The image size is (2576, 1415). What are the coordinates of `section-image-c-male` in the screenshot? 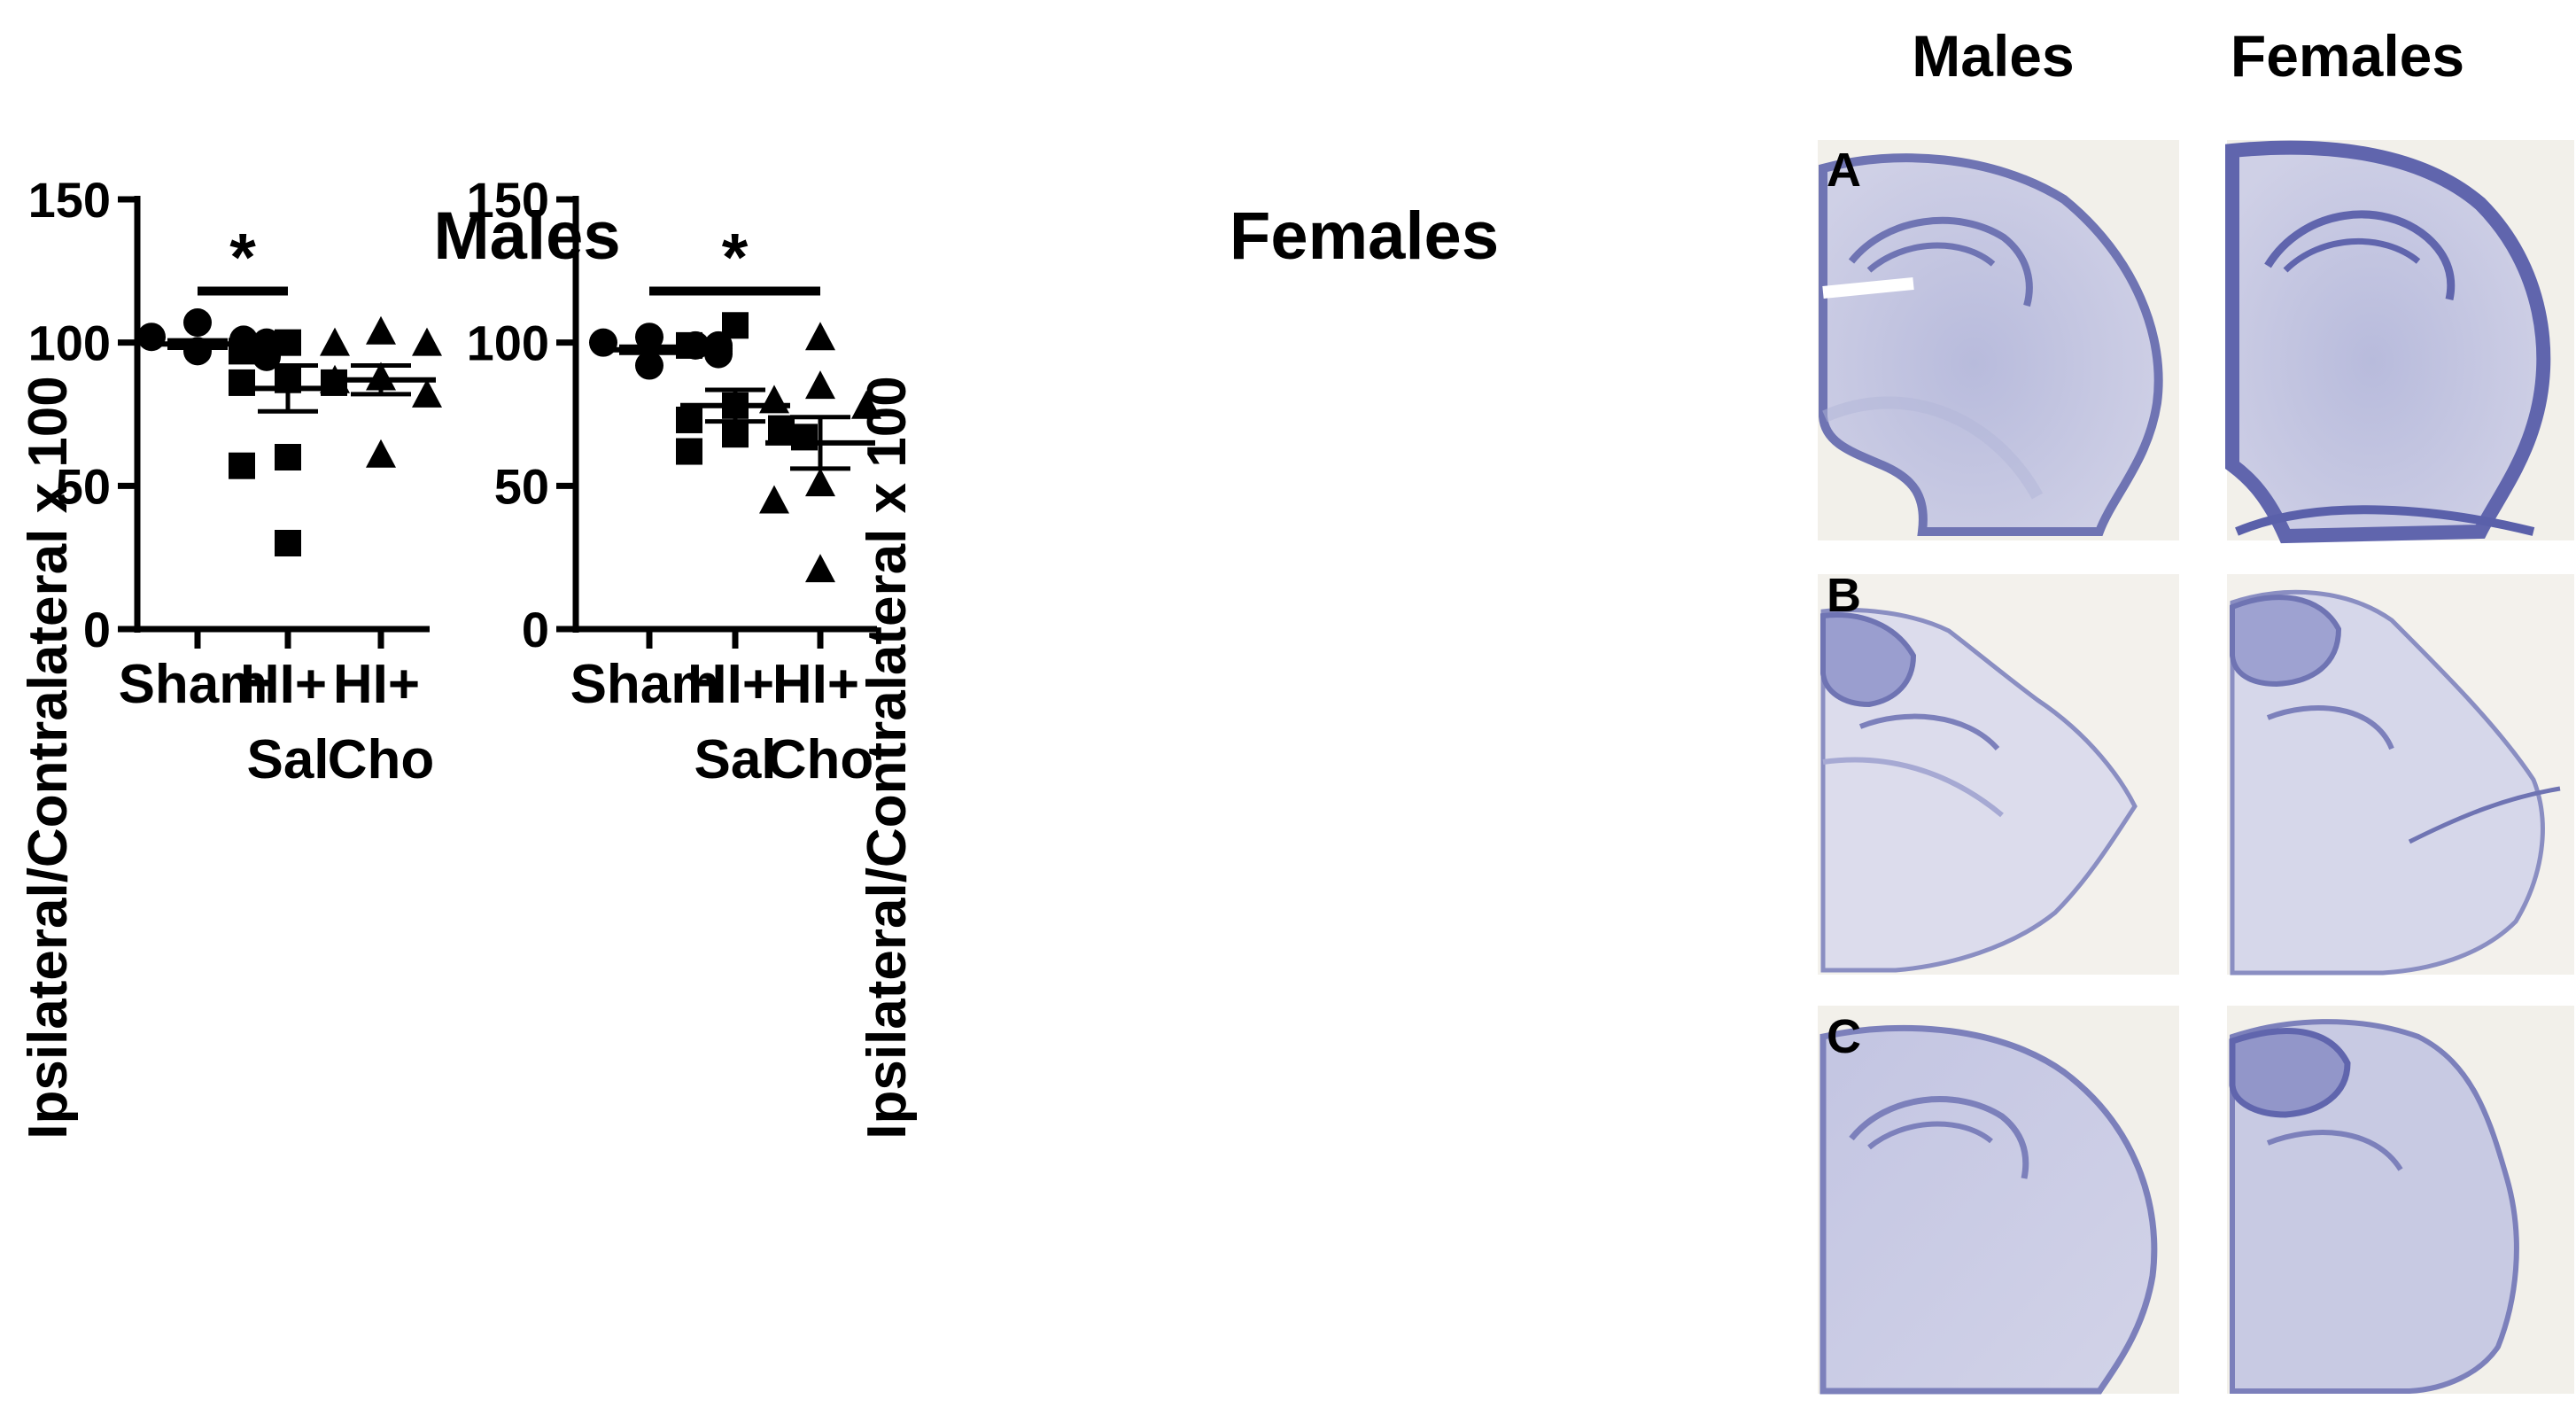 It's located at (1998, 1200).